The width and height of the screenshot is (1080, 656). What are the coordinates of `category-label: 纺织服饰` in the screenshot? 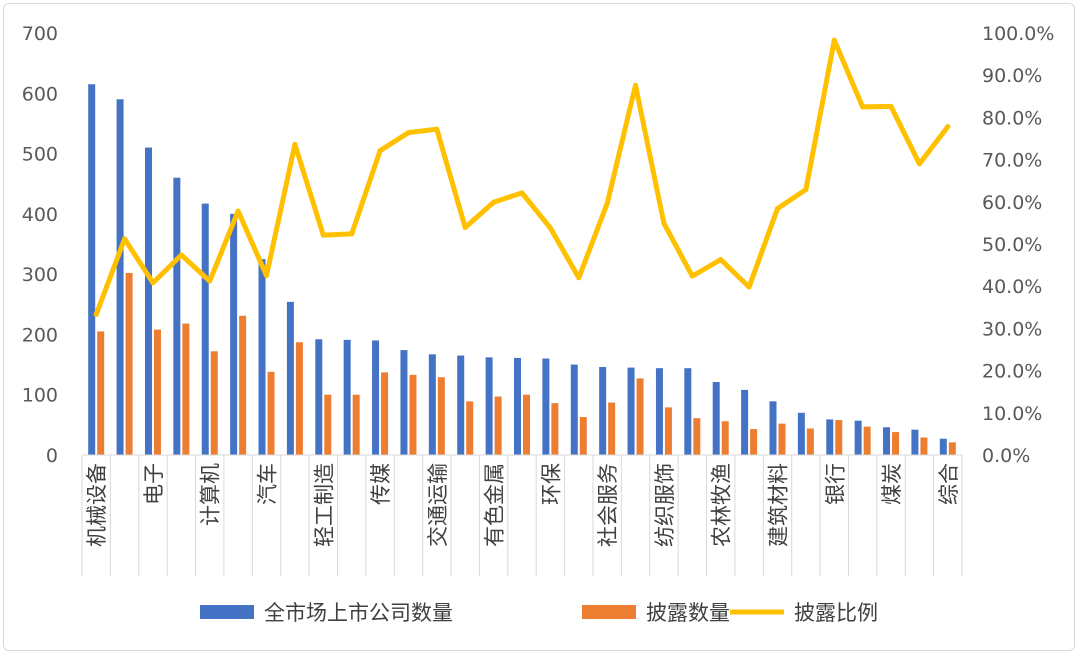 It's located at (665, 505).